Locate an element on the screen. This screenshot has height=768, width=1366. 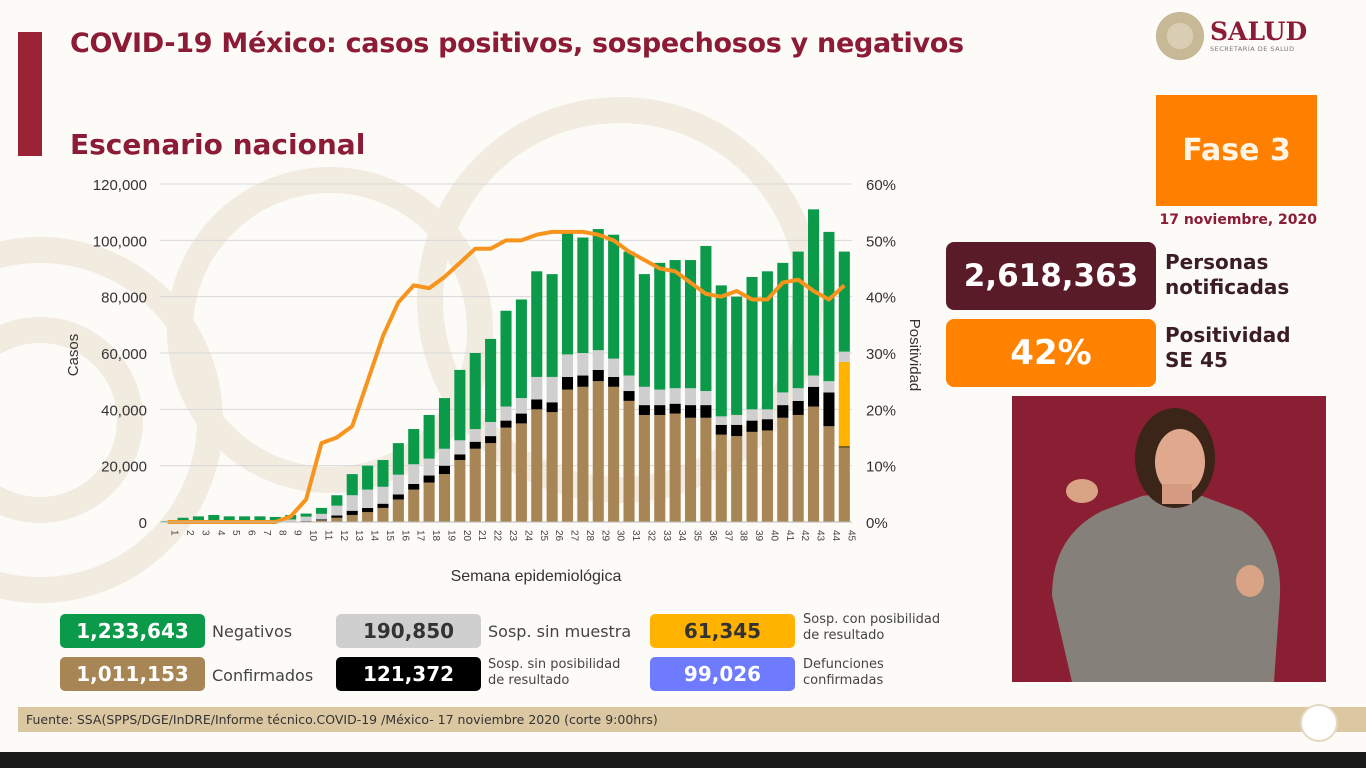
bar-sosp-sin-posibilidad-de-resultado-w34 is located at coordinates (675, 408).